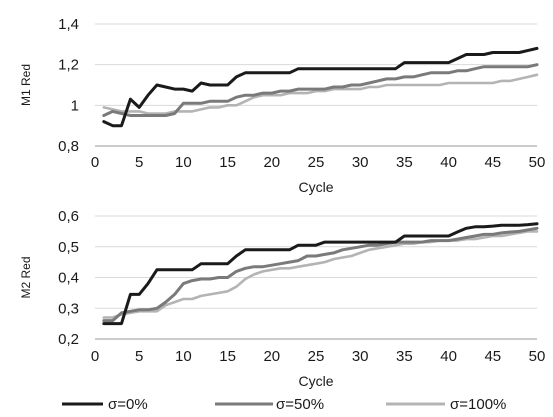 This screenshot has width=553, height=417. Describe the element at coordinates (68, 24) in the screenshot. I see `y-tick-label: 1,4` at that location.